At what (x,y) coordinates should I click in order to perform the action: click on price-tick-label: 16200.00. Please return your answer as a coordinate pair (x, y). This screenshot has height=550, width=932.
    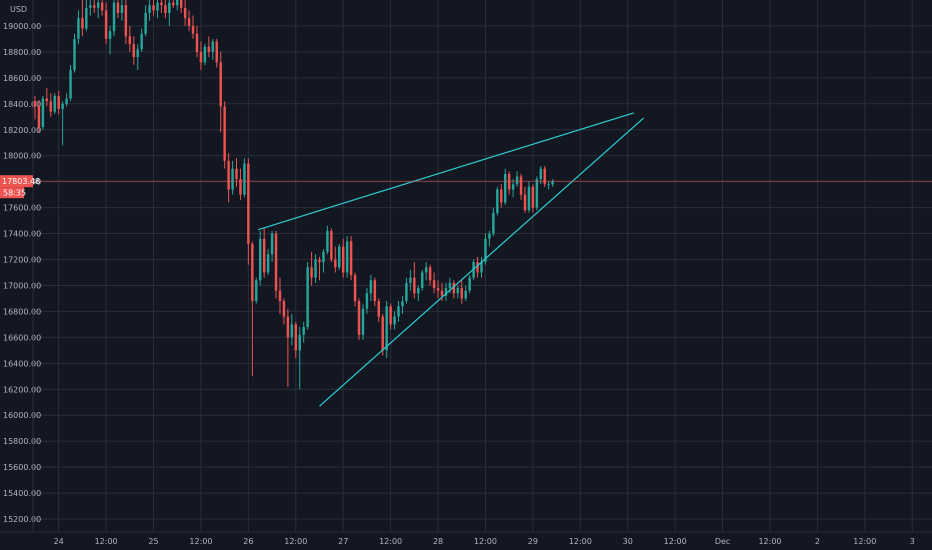
    Looking at the image, I should click on (22, 389).